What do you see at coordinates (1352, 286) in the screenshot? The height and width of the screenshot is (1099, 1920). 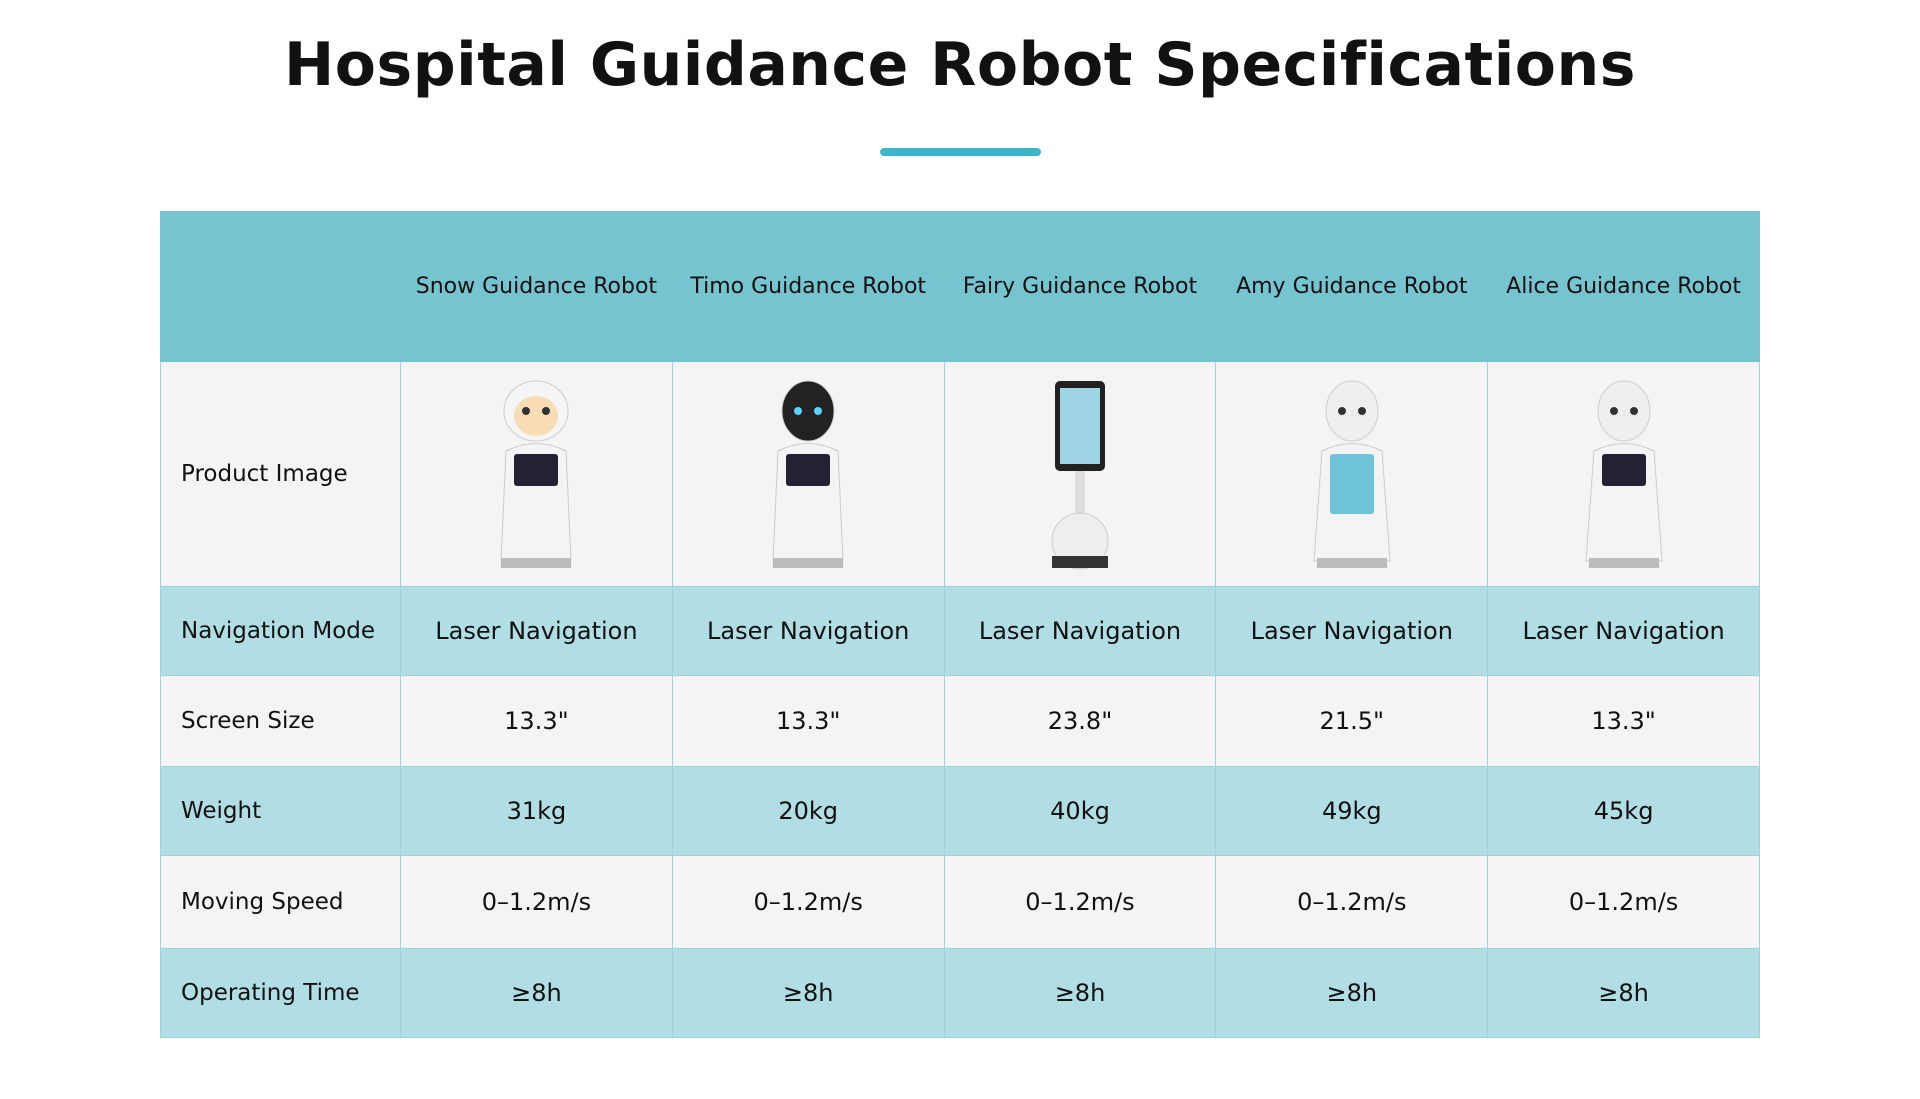 I see `column-header: Amy Guidance Robot` at bounding box center [1352, 286].